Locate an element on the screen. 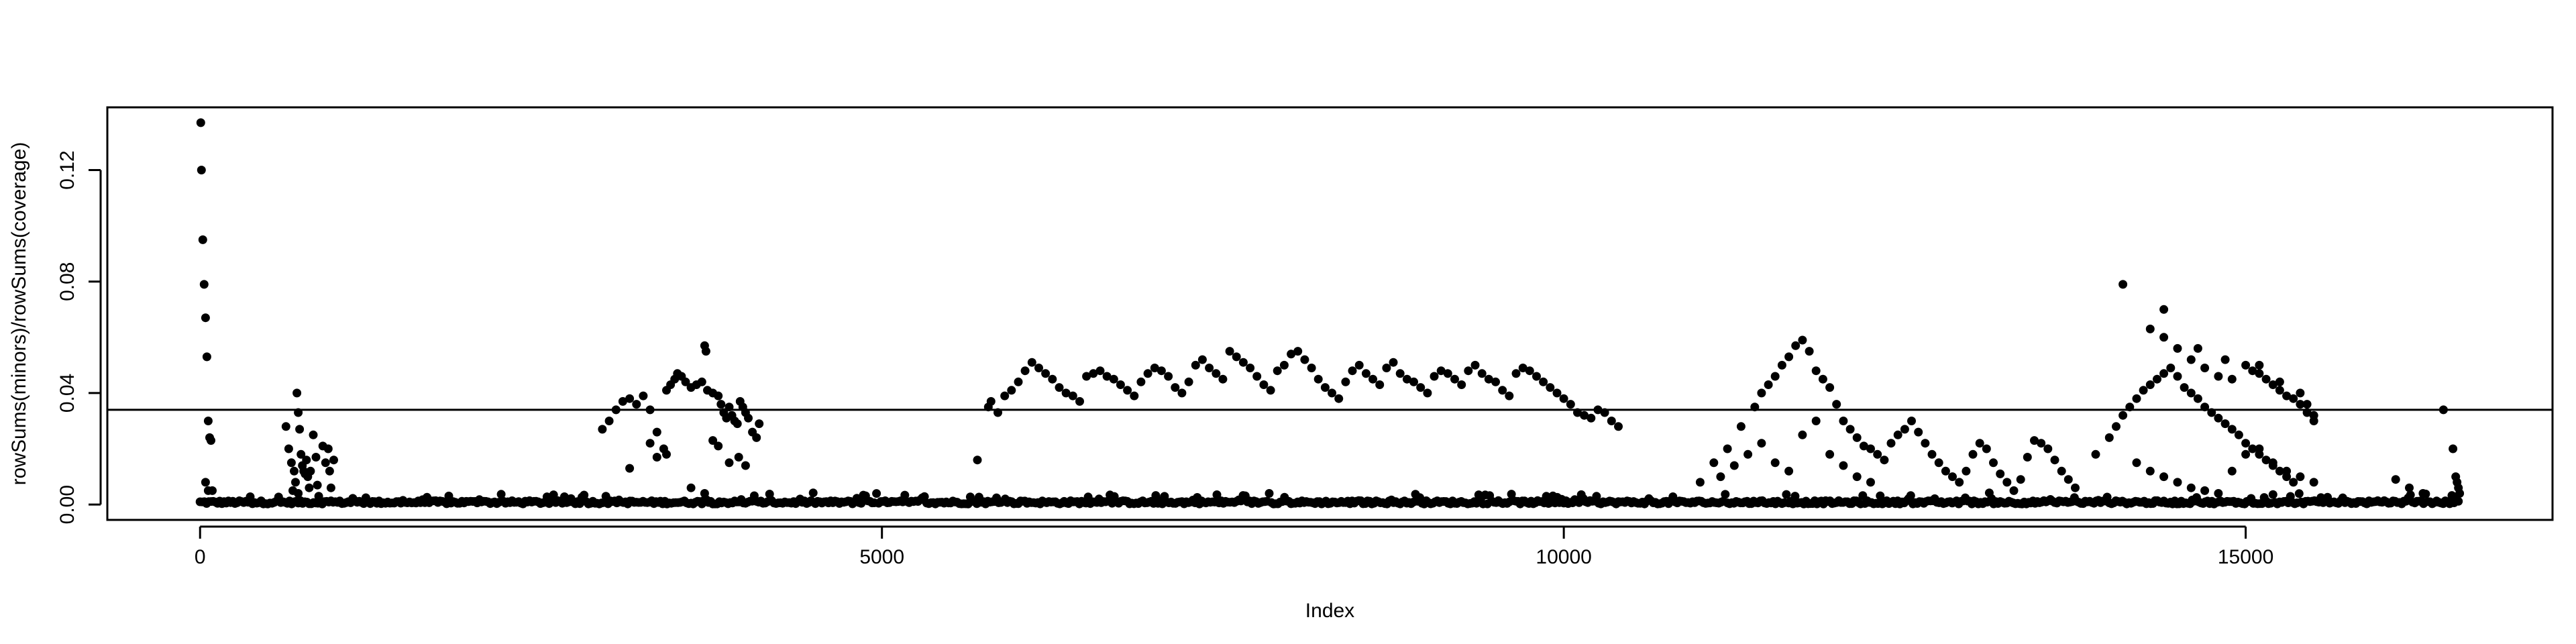  x-tick-label: 15000 is located at coordinates (2245, 557).